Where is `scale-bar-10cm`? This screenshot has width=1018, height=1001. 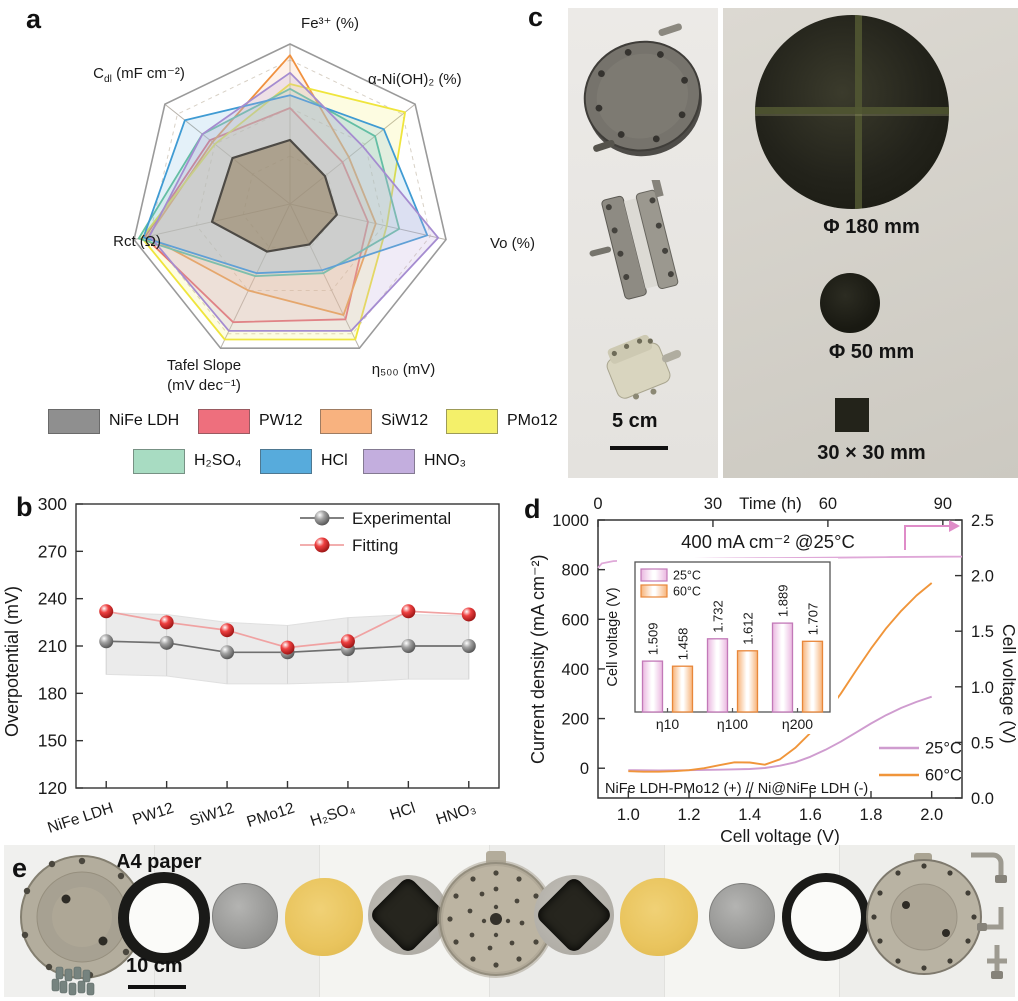 scale-bar-10cm is located at coordinates (157, 987).